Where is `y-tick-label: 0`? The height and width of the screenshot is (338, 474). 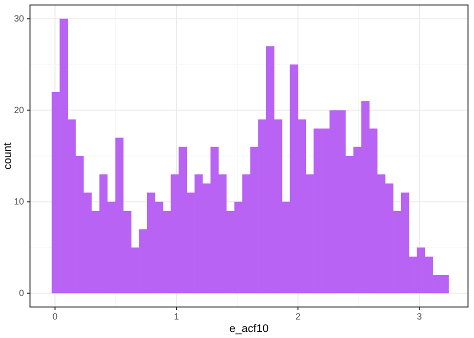 y-tick-label: 0 is located at coordinates (21, 293).